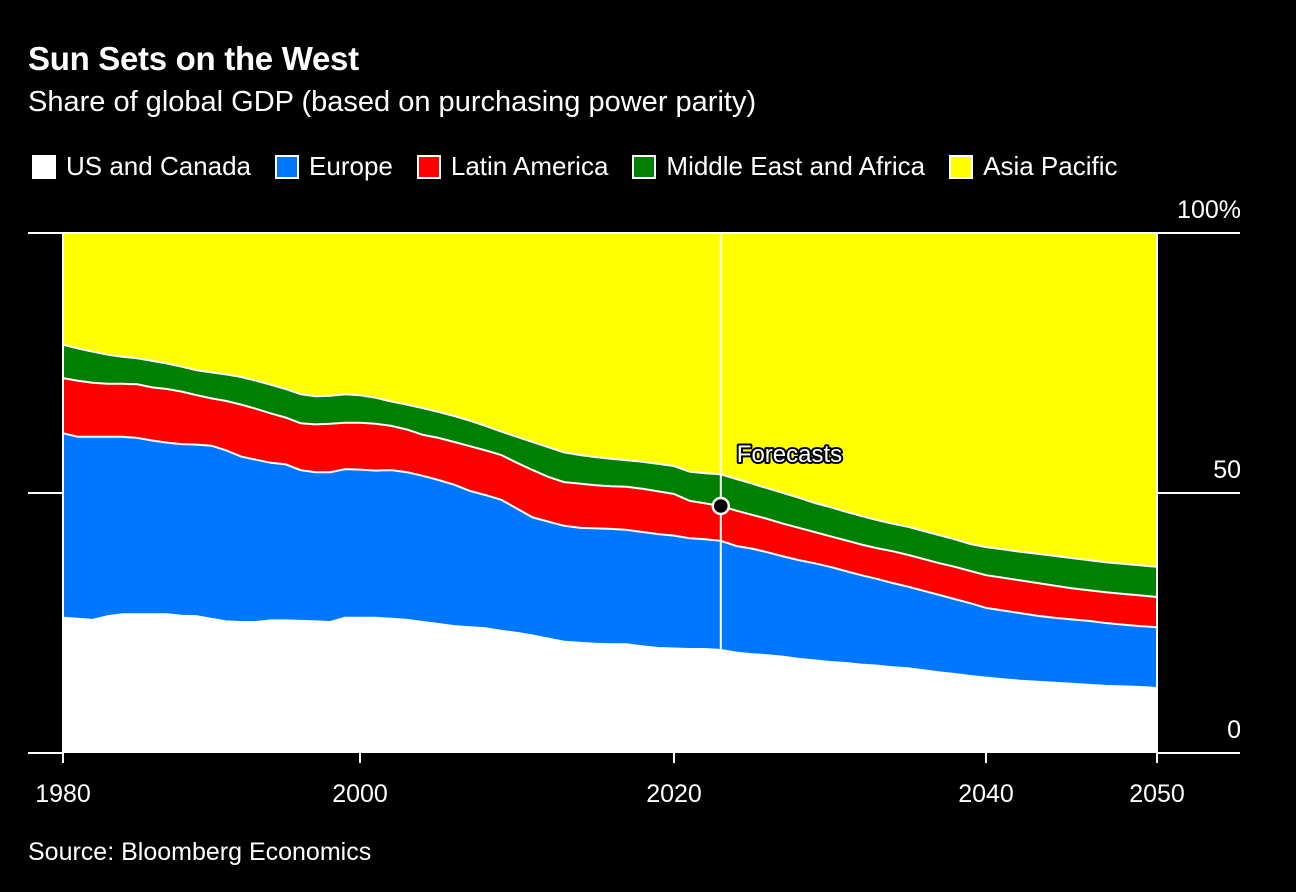 This screenshot has height=892, width=1296. What do you see at coordinates (610, 651) in the screenshot?
I see `boundary-line-us-canada` at bounding box center [610, 651].